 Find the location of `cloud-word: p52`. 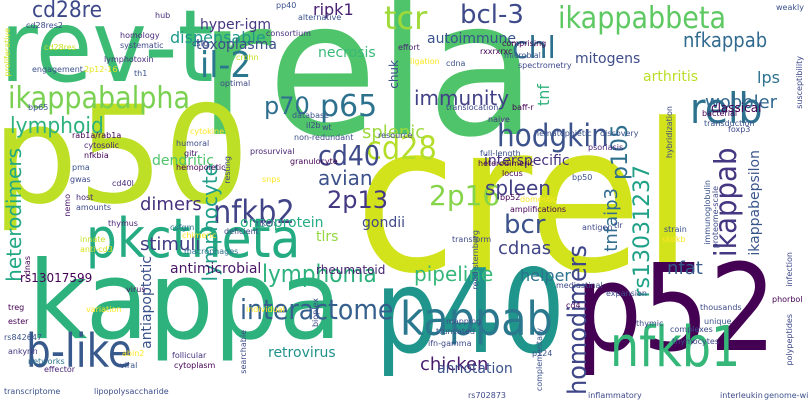

cloud-word: p52 is located at coordinates (676, 309).